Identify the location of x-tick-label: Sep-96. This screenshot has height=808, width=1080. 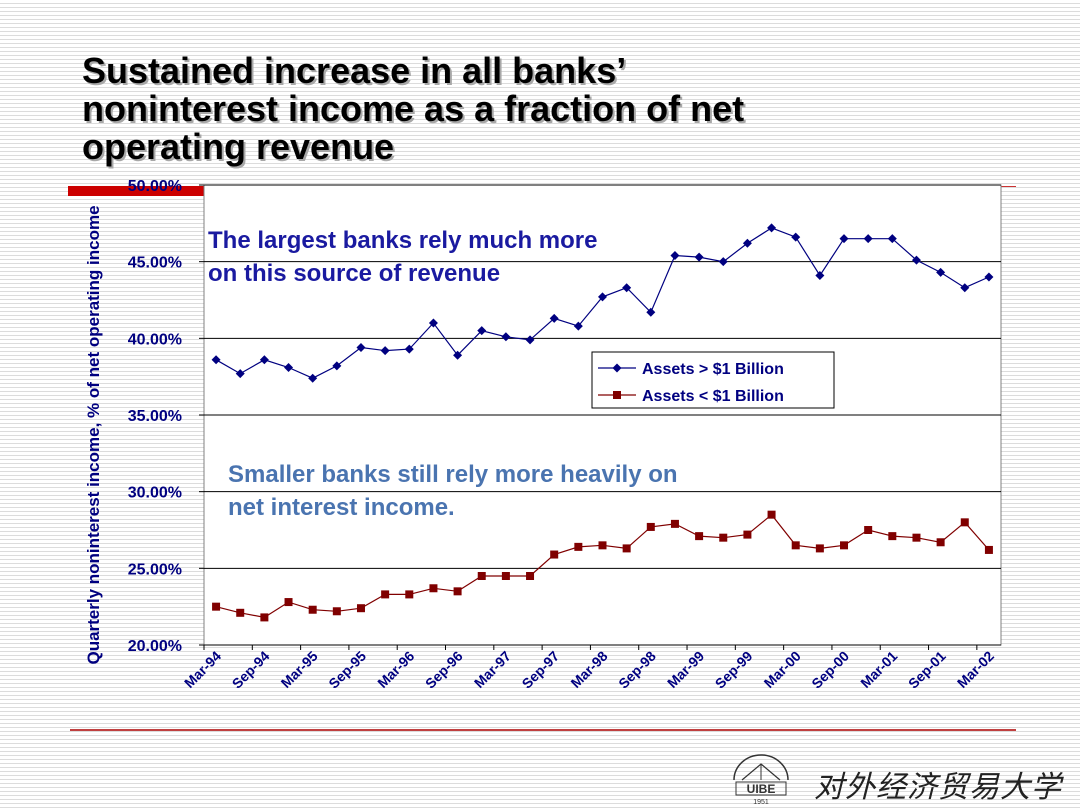
(444, 670).